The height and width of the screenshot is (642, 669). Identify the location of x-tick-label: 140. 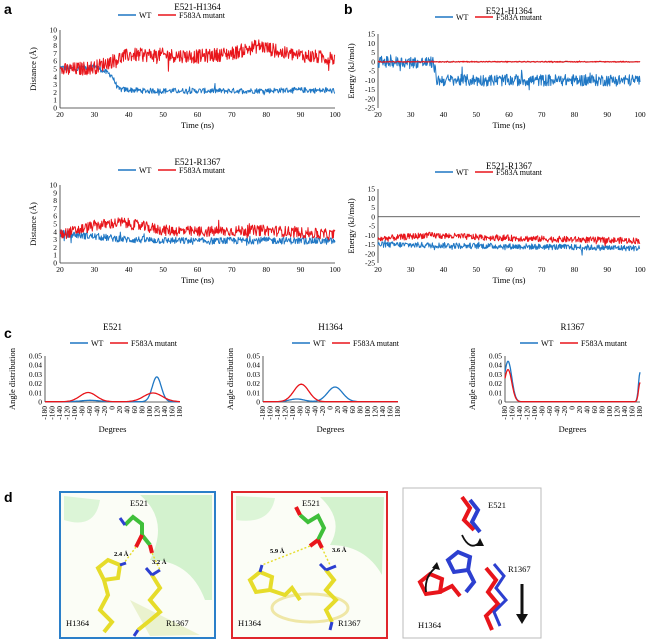
(624, 412).